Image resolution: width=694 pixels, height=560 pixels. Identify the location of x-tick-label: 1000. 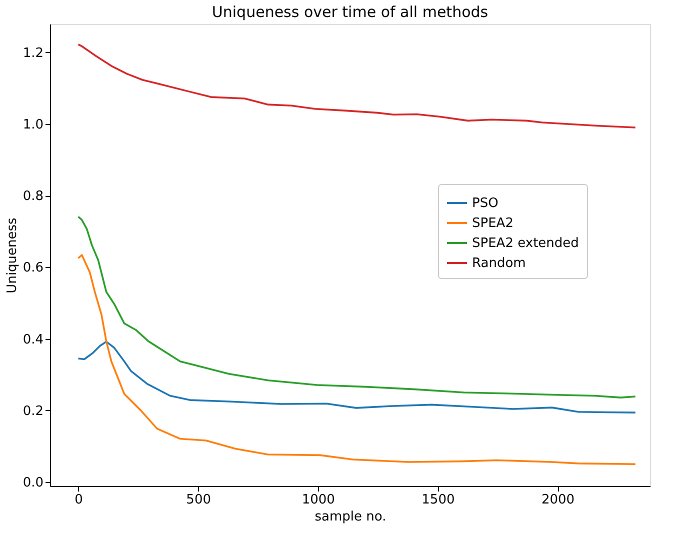
(318, 500).